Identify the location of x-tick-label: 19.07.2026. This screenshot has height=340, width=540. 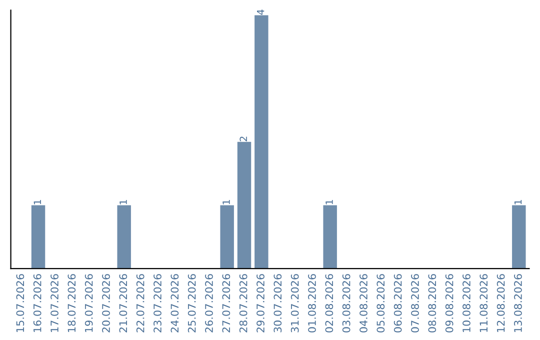
(88, 303).